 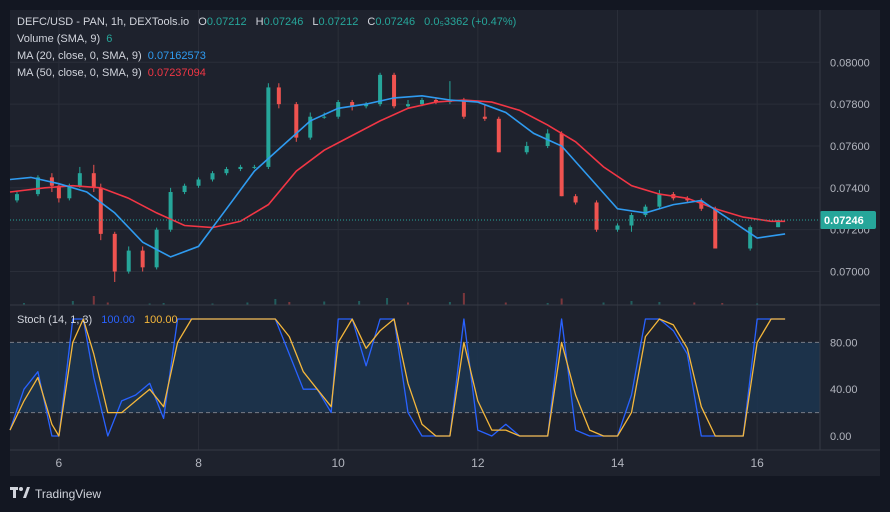 What do you see at coordinates (269, 39) in the screenshot?
I see `volume-row: Volume (SMA, 9) 6` at bounding box center [269, 39].